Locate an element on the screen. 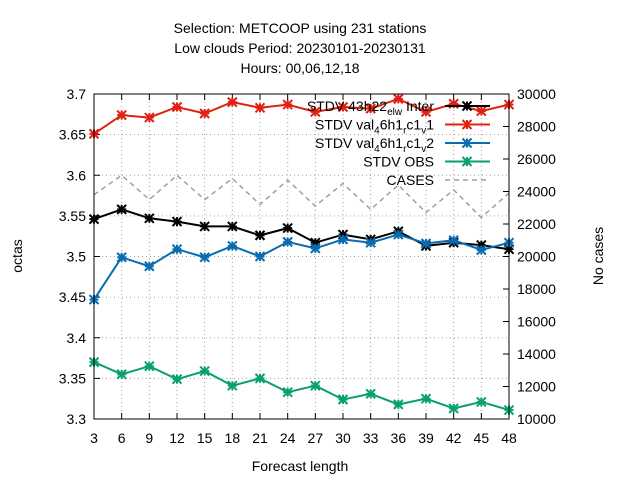  y2-tick-label: 16000 is located at coordinates (536, 322).